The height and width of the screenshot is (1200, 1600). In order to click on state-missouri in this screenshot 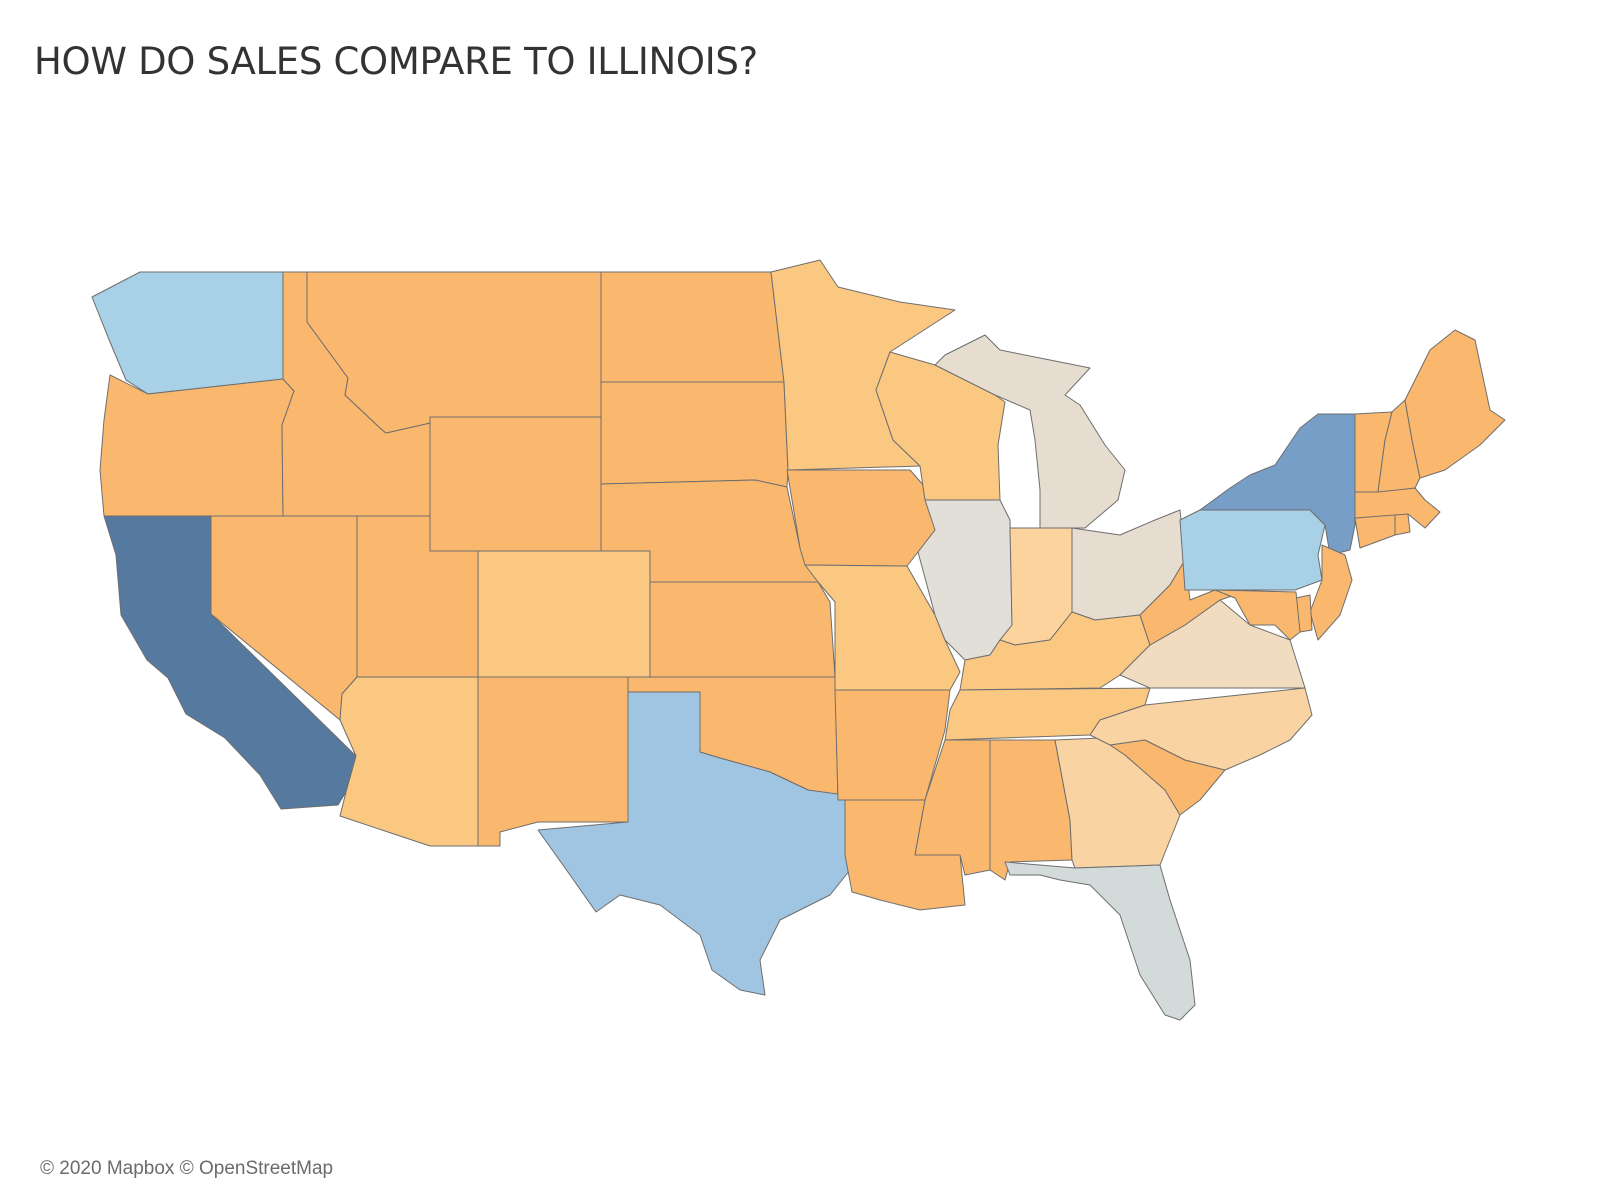, I will do `click(882, 627)`.